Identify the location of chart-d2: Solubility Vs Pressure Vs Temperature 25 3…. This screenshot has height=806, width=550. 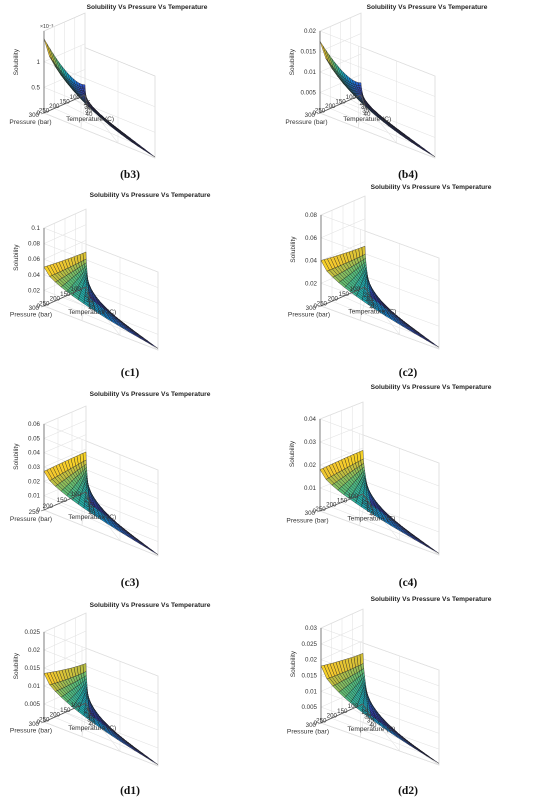
(412, 686).